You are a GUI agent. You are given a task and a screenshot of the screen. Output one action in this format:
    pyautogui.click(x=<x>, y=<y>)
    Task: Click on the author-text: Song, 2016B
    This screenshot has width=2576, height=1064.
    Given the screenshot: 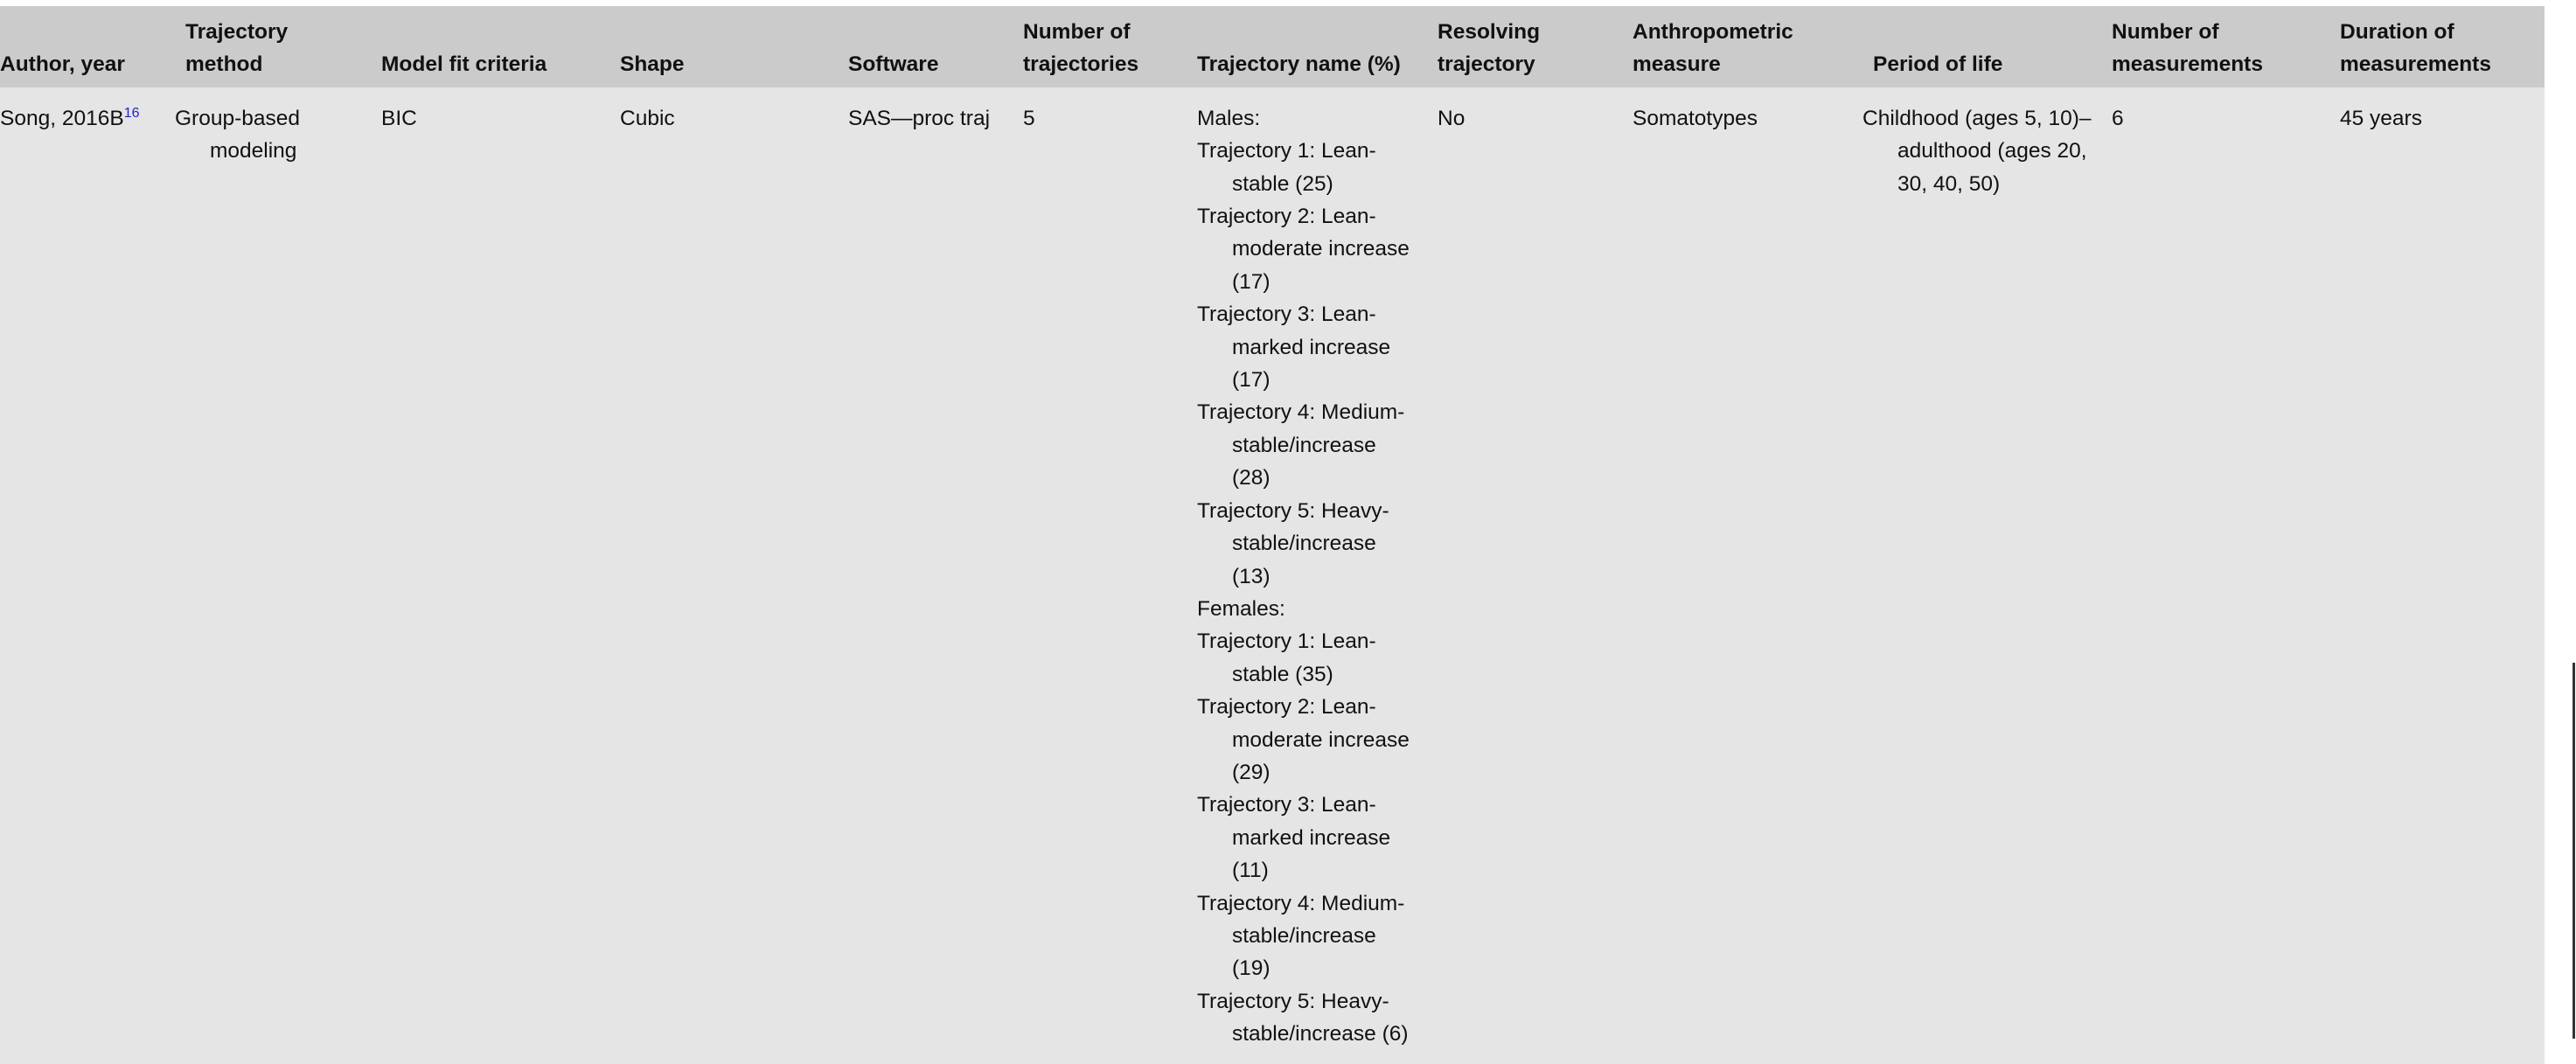 What is the action you would take?
    pyautogui.click(x=62, y=118)
    